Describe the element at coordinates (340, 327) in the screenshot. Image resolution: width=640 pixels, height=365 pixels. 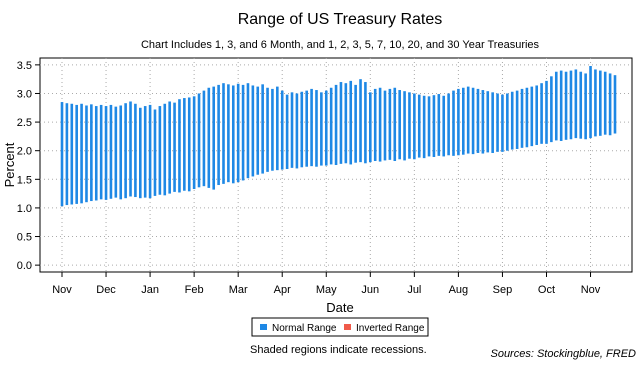
I see `legend-box` at that location.